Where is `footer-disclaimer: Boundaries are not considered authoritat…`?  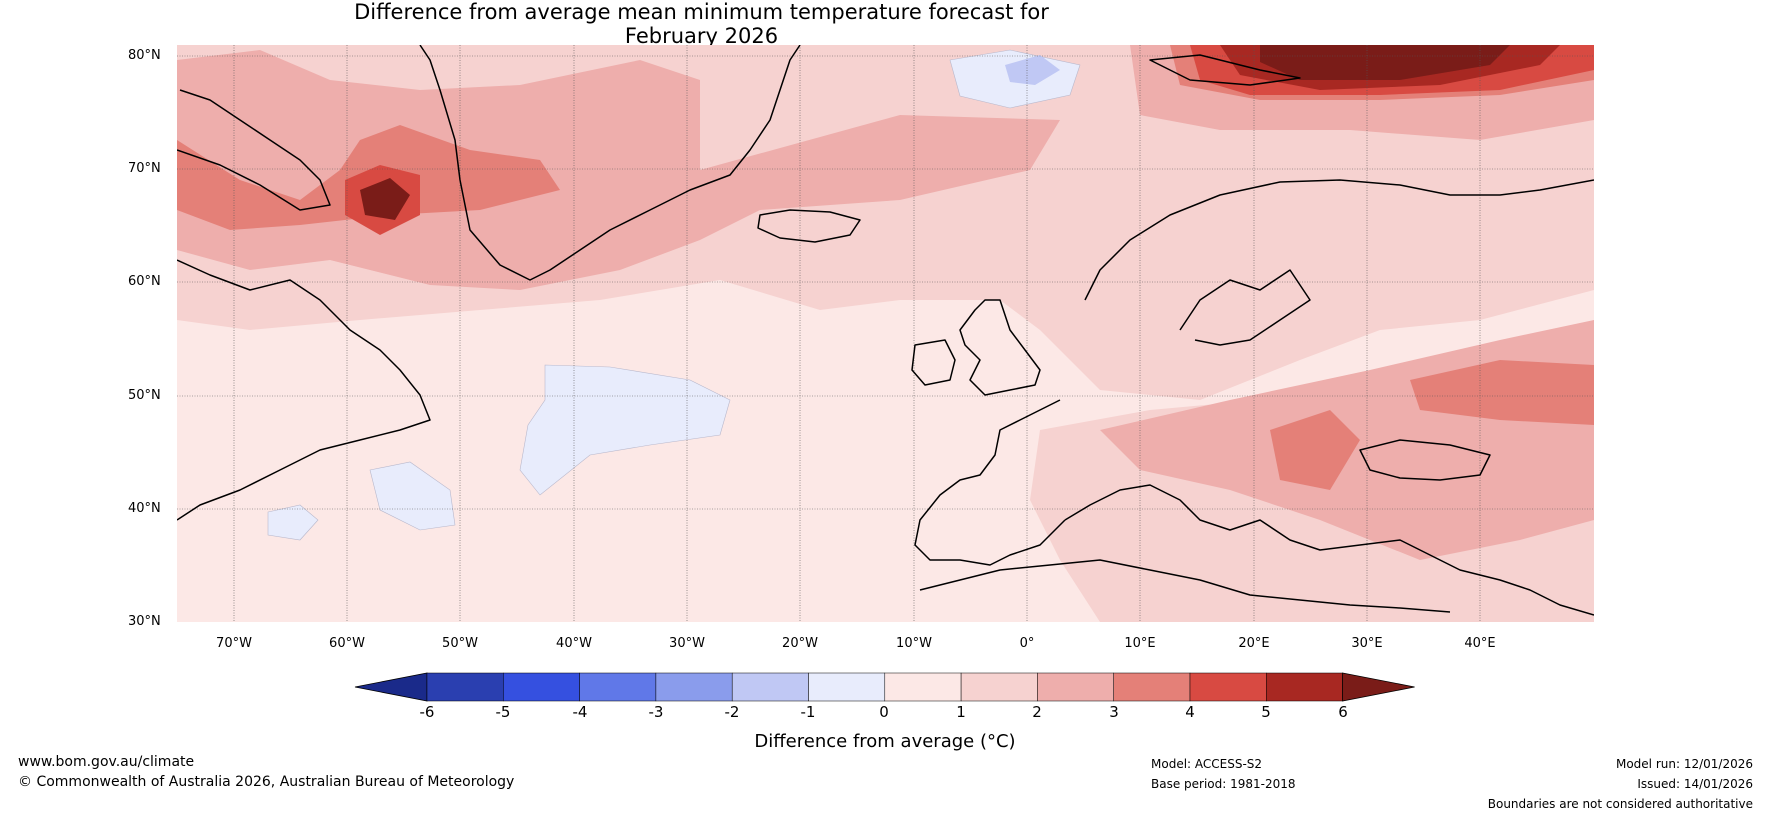
footer-disclaimer: Boundaries are not considered authoritat… is located at coordinates (1620, 804).